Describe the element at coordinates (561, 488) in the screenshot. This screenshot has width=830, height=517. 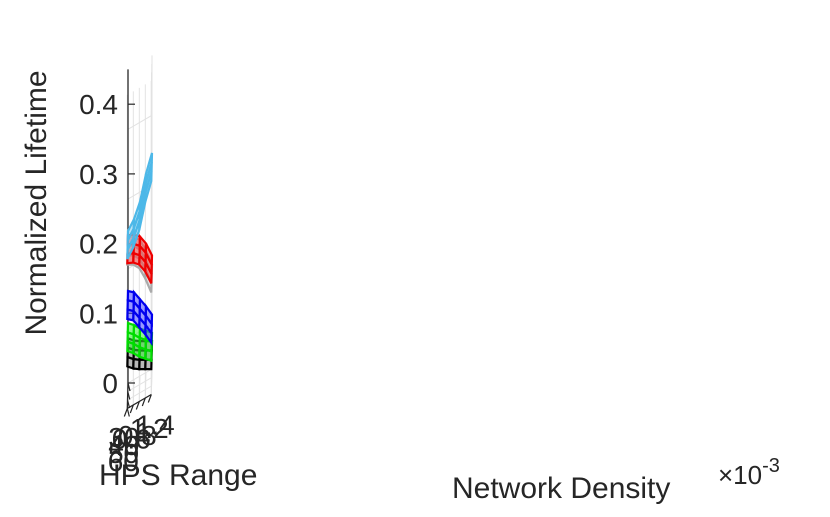
I see `y-axis-label: Network Density` at that location.